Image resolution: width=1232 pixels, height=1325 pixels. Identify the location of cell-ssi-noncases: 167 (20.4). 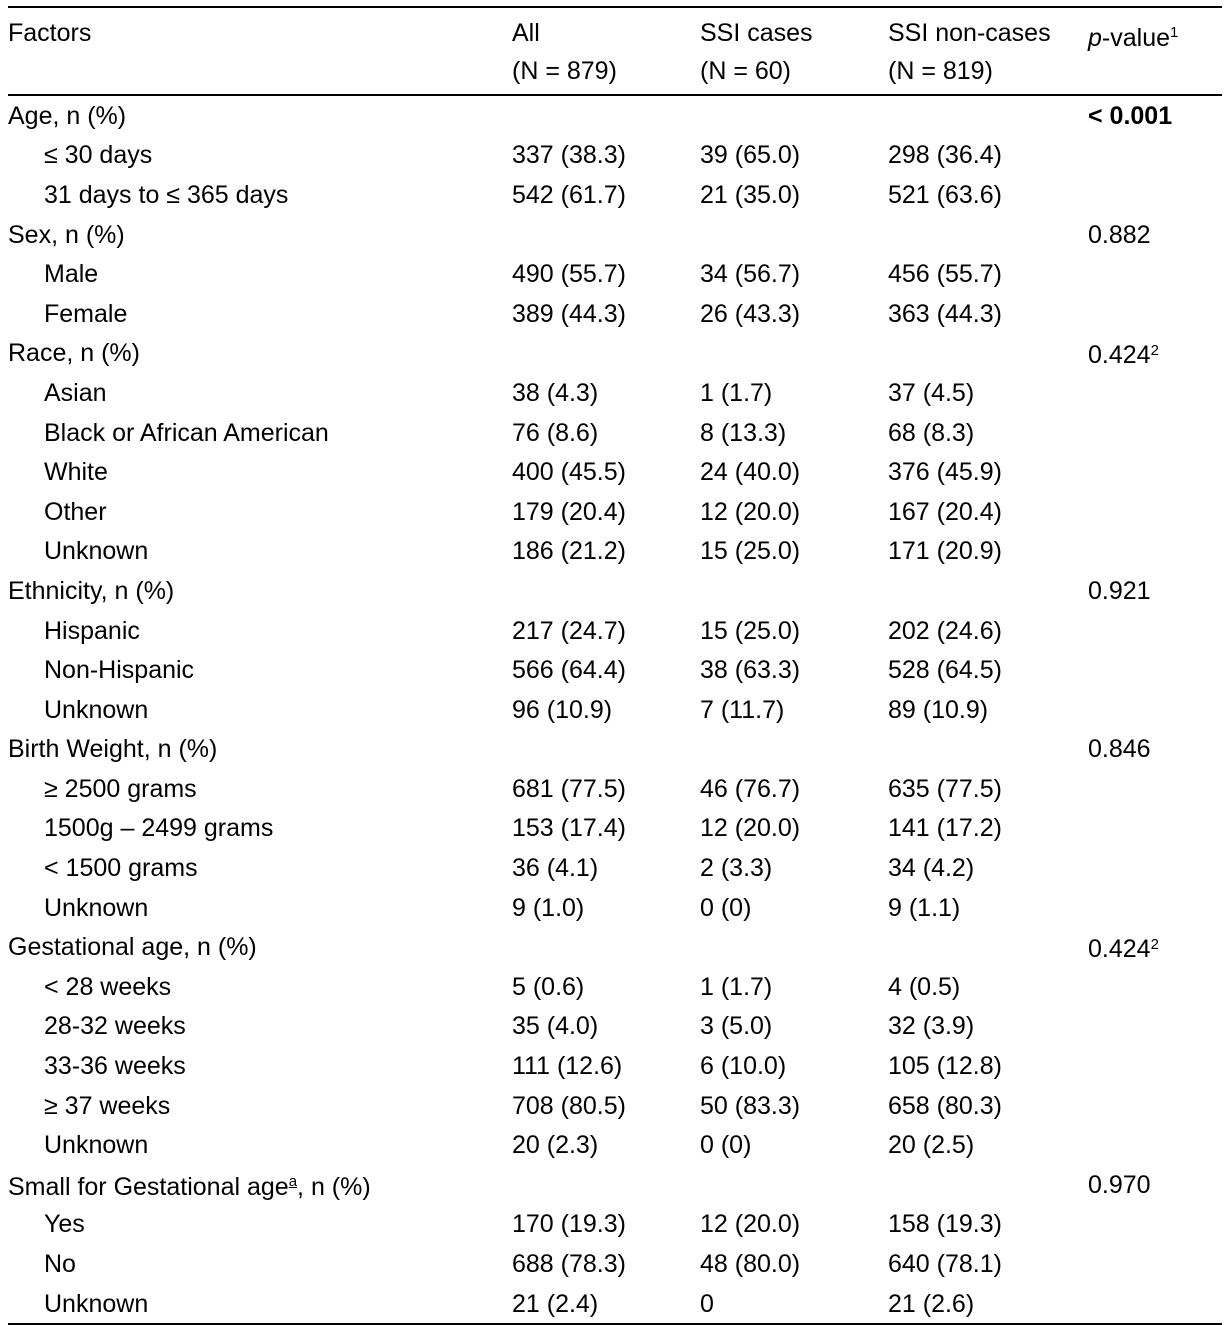
(945, 511).